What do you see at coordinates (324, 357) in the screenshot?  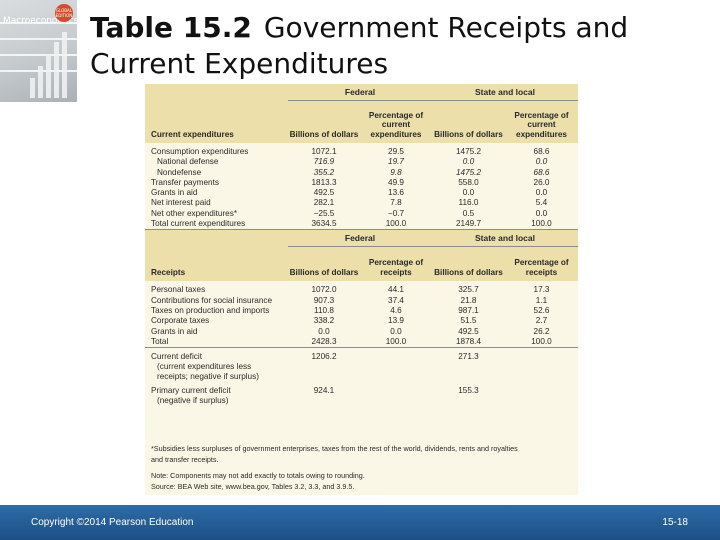 I see `cell-value: 1206.2` at bounding box center [324, 357].